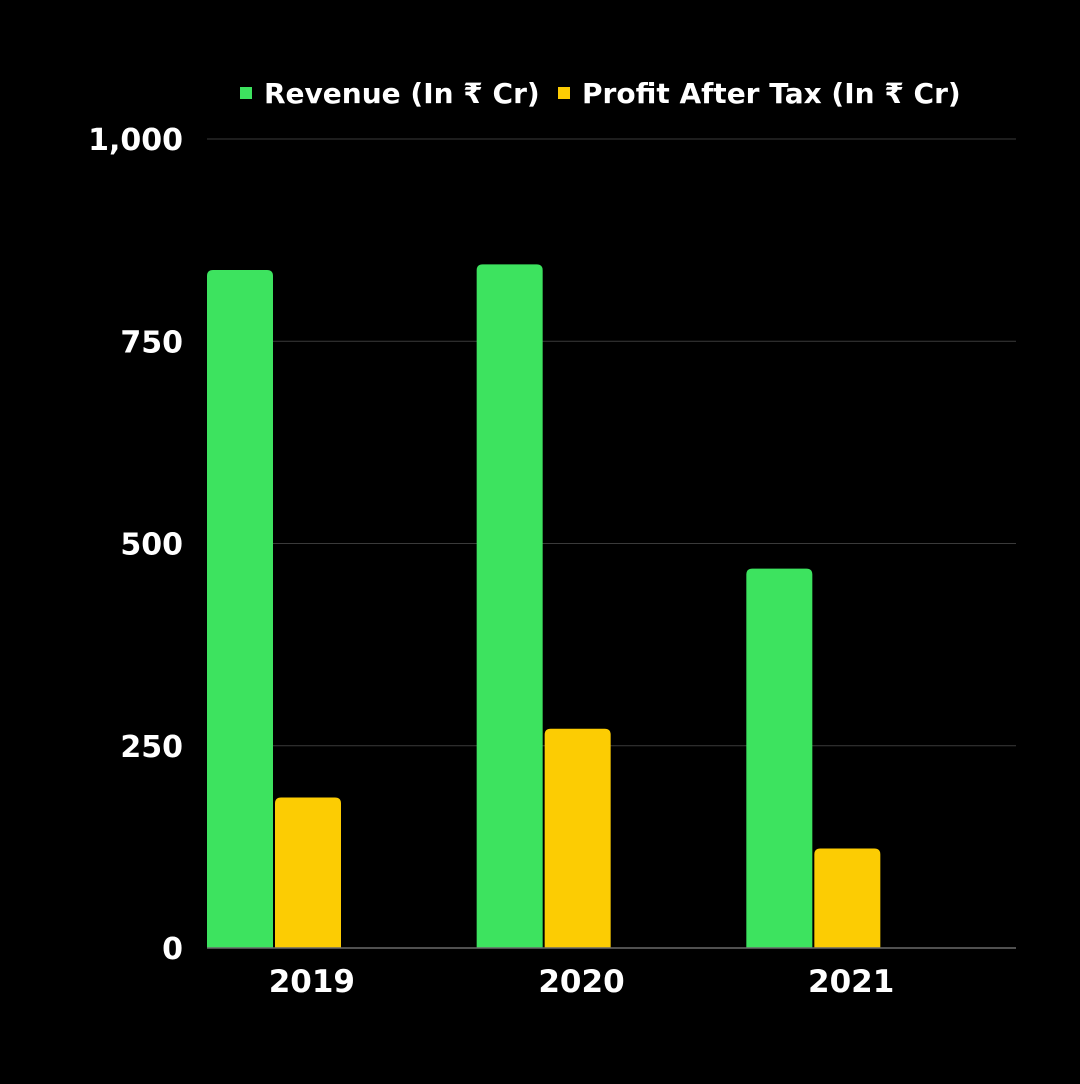 This screenshot has width=1080, height=1084. I want to click on y-tick-label: 750, so click(151, 342).